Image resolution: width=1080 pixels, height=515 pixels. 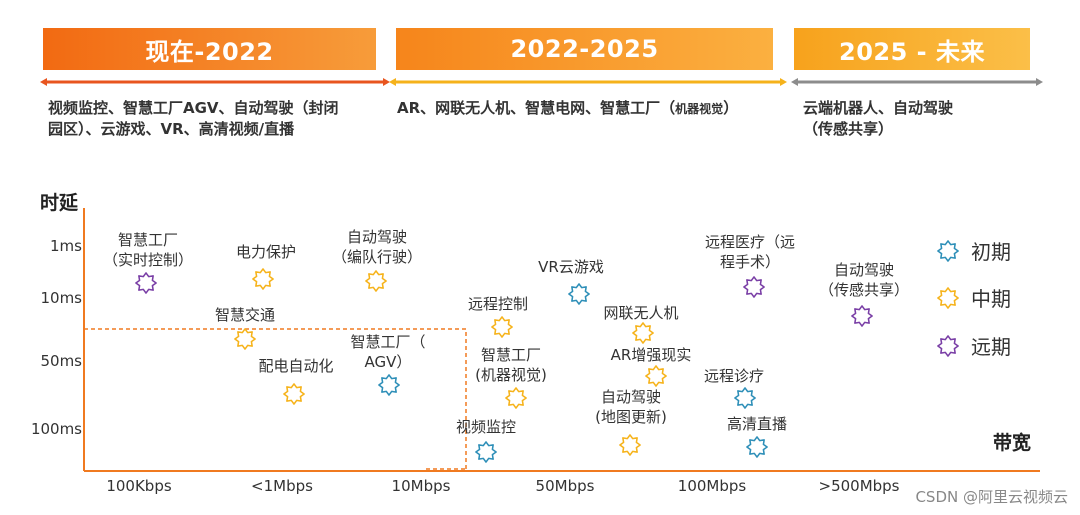 What do you see at coordinates (912, 49) in the screenshot?
I see `phase-header-2025-future: 2025 - 未来` at bounding box center [912, 49].